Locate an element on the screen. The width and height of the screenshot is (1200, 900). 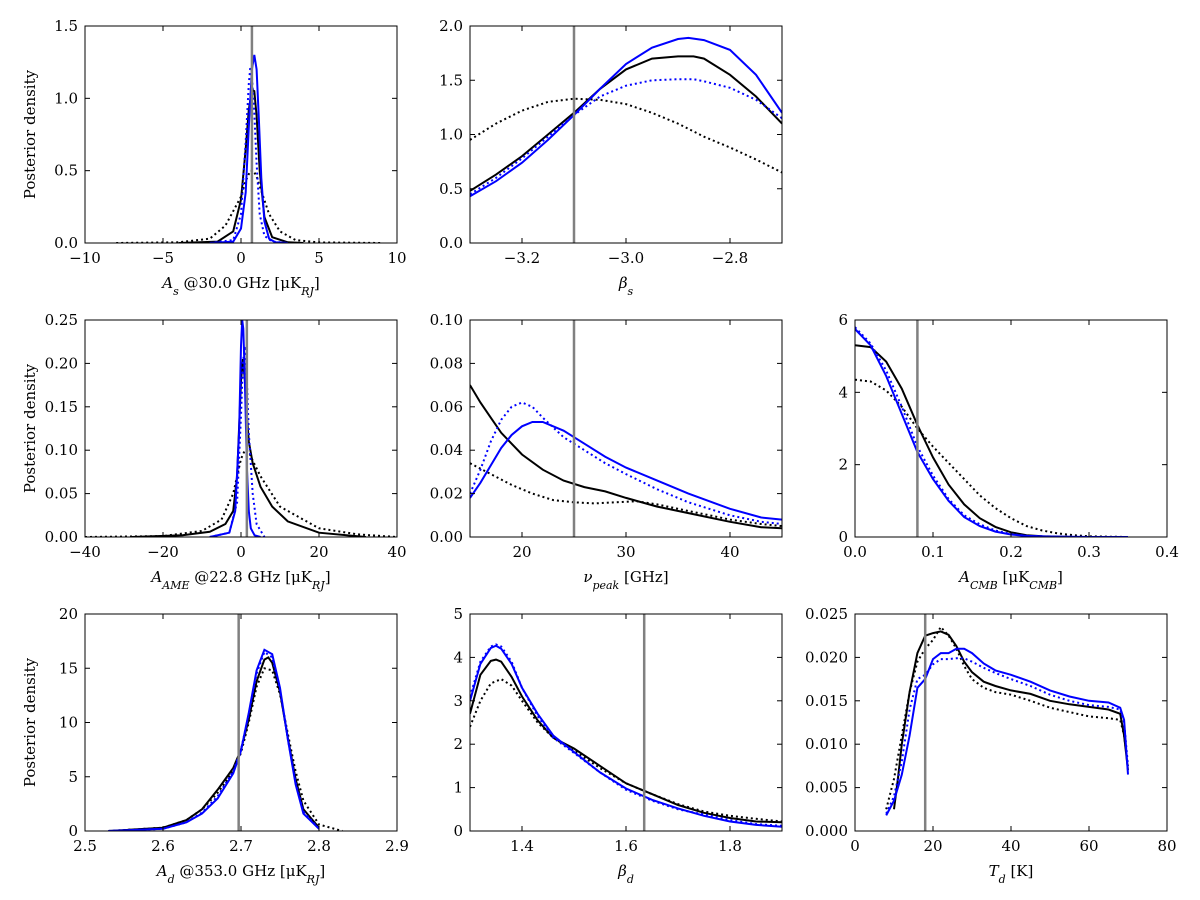
x-tick-label: 0.3 is located at coordinates (1089, 552).